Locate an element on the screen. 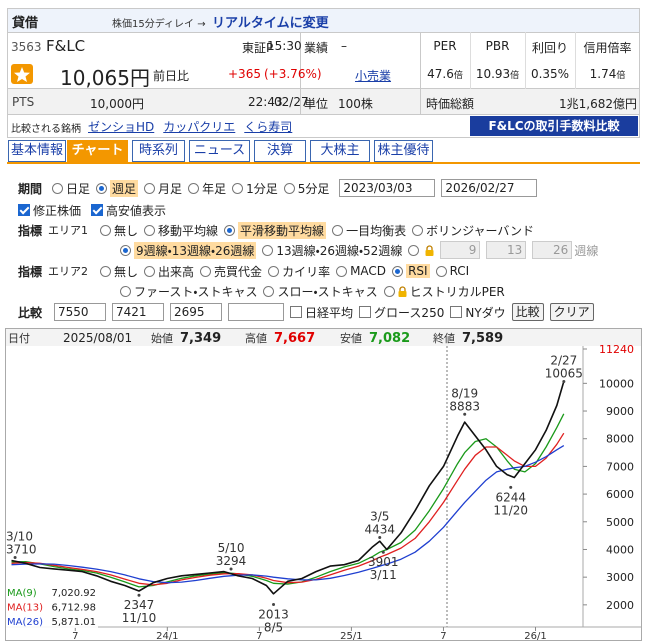  radio-option: 売買代金 is located at coordinates (231, 271).